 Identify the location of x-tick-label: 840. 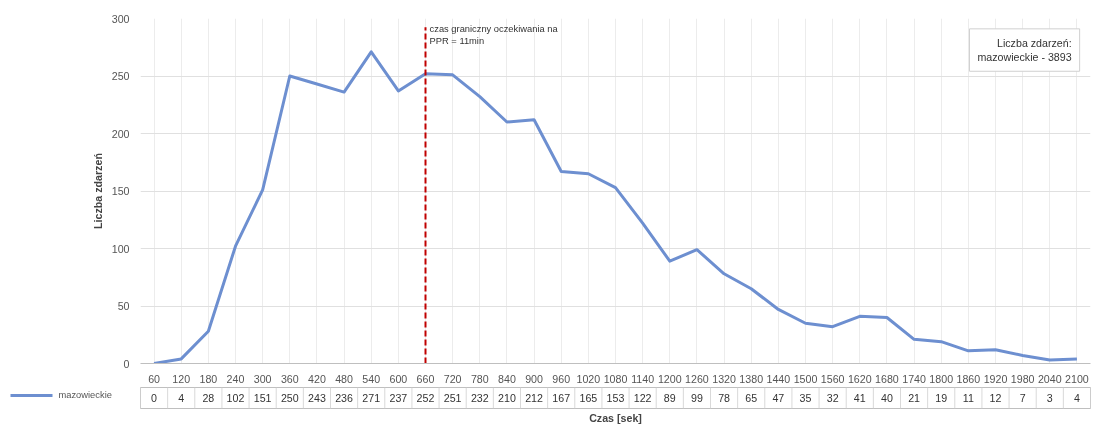
(507, 378).